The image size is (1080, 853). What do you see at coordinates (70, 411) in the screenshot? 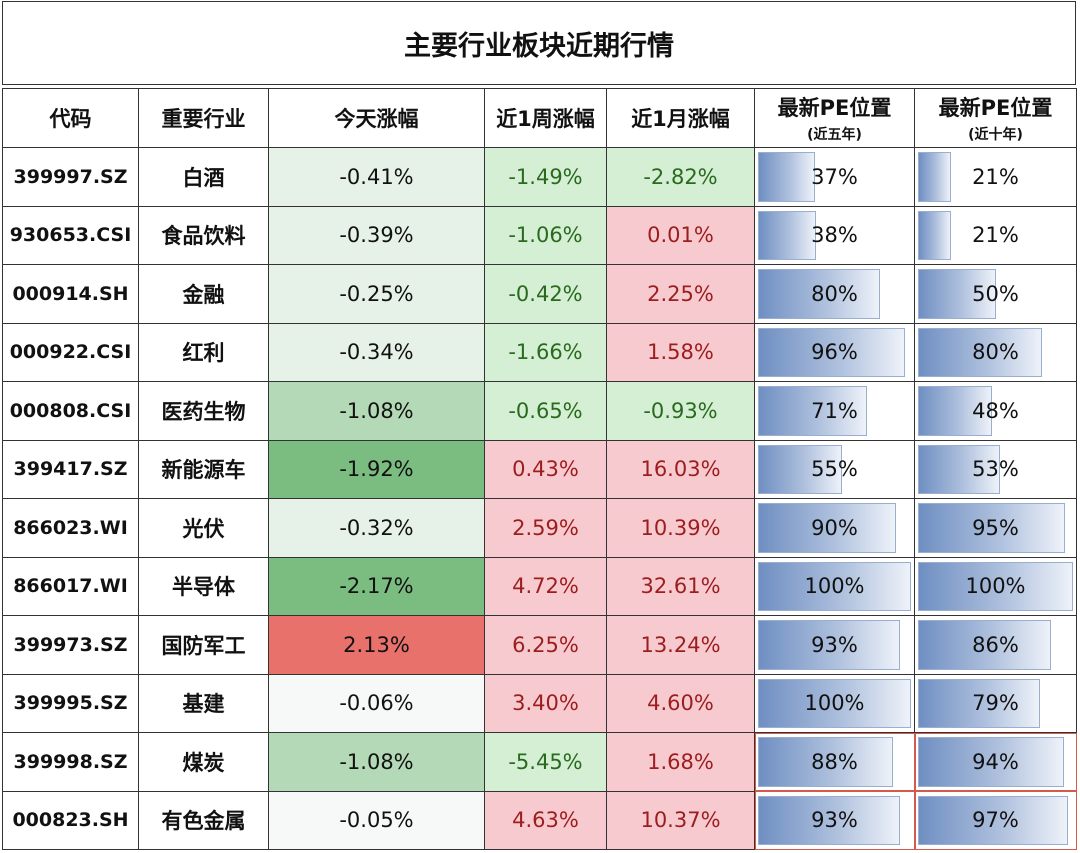
I see `cell-code: 000808.CSI` at bounding box center [70, 411].